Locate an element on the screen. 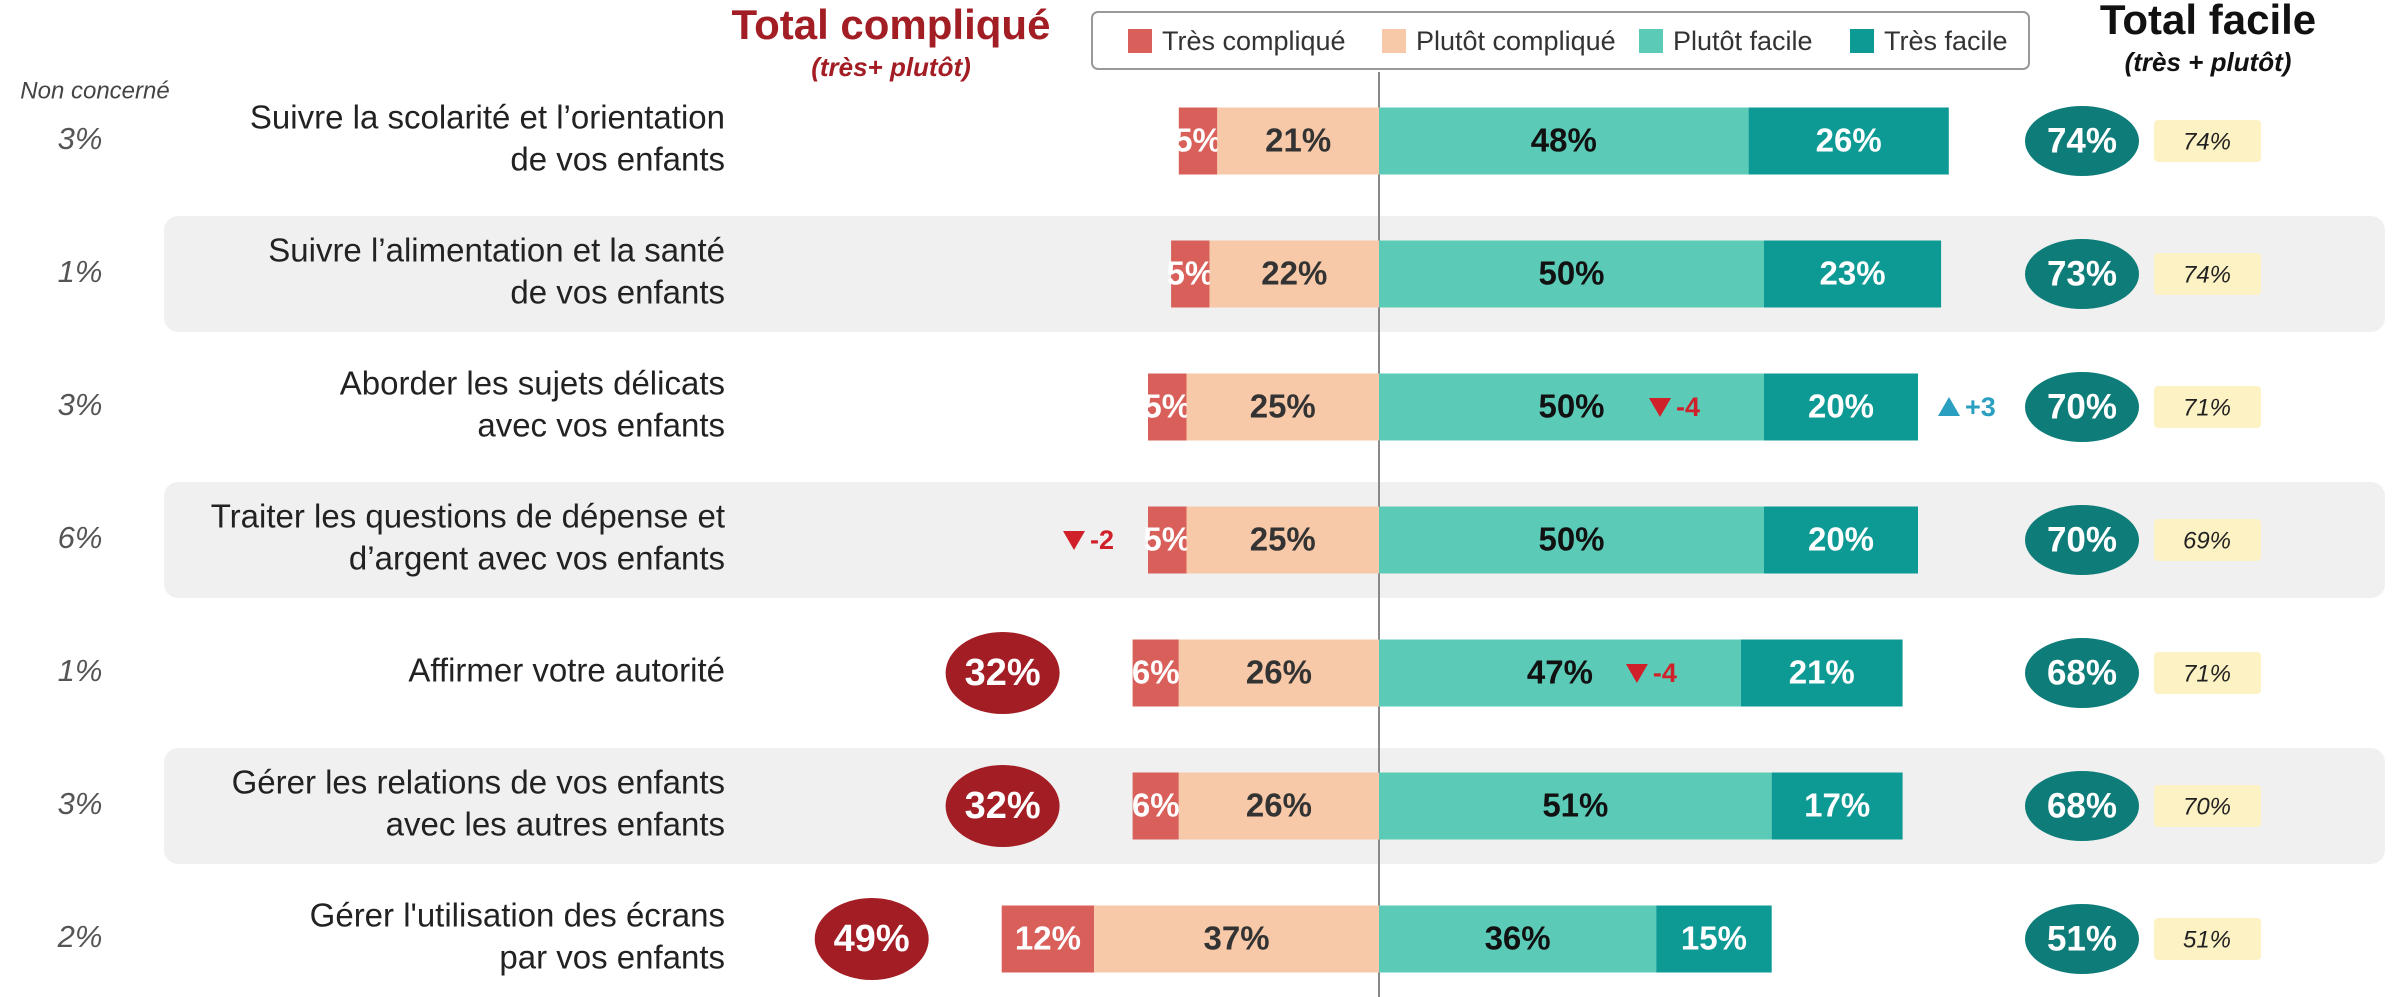 The height and width of the screenshot is (997, 2397). bar-value-label: 20% is located at coordinates (1841, 539).